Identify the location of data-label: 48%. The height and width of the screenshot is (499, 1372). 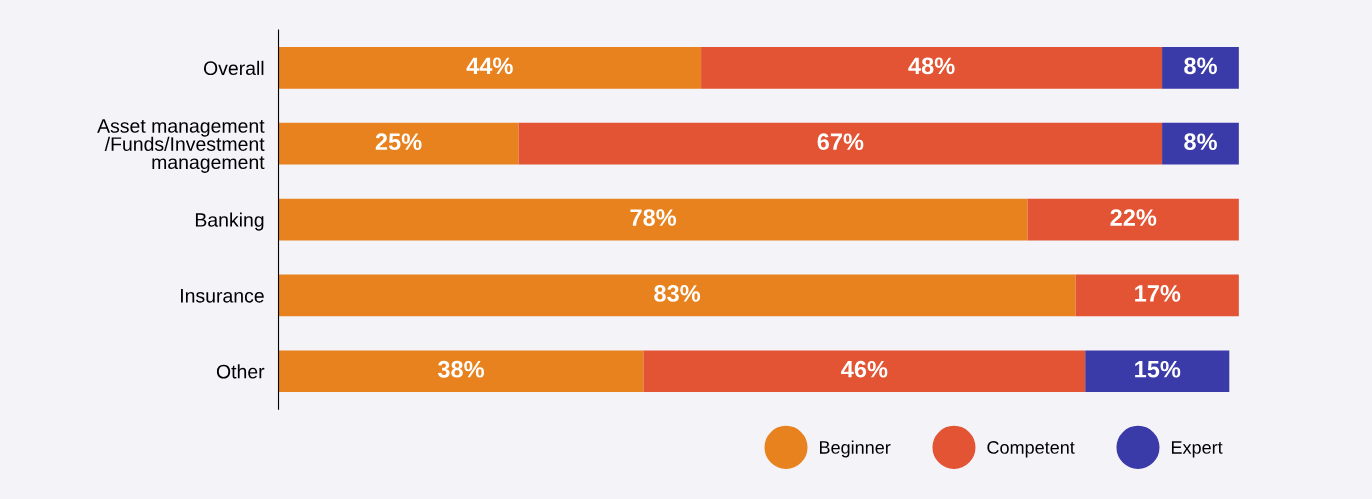
(931, 66).